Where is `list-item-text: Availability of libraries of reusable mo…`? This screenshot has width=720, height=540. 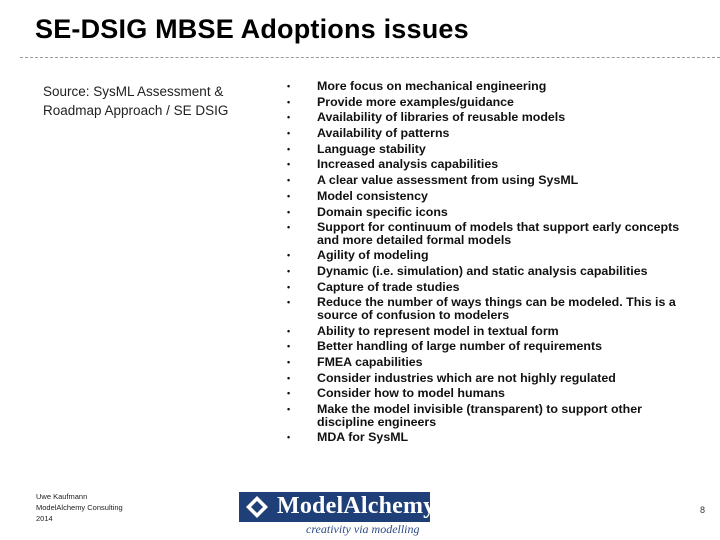 list-item-text: Availability of libraries of reusable mo… is located at coordinates (441, 117).